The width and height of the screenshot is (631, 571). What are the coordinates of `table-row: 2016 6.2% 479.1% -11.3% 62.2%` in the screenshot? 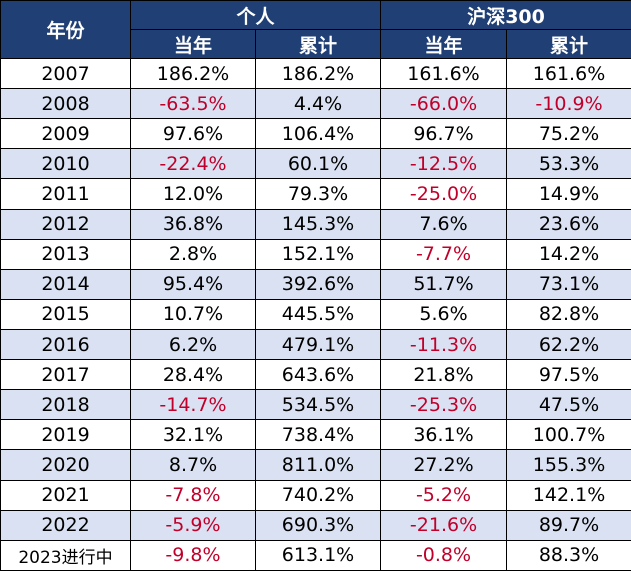 It's located at (315, 344).